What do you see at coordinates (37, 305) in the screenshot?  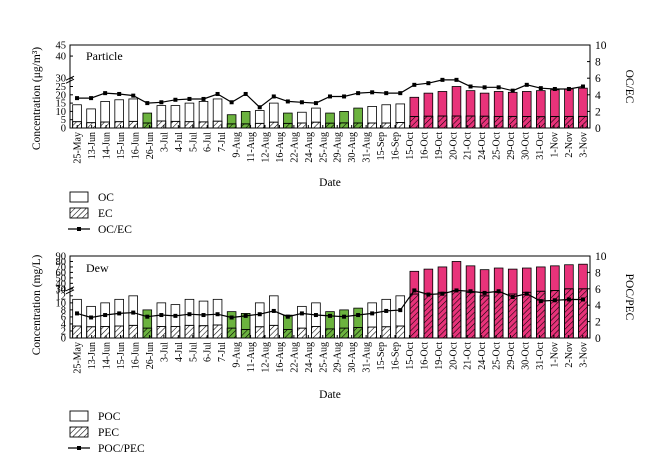 I see `y-axis-title-left: Concentration (mg/L)` at bounding box center [37, 305].